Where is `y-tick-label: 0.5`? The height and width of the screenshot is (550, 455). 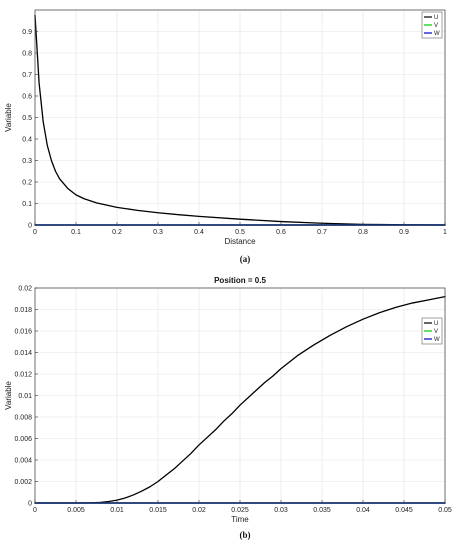 y-tick-label: 0.5 is located at coordinates (27, 118).